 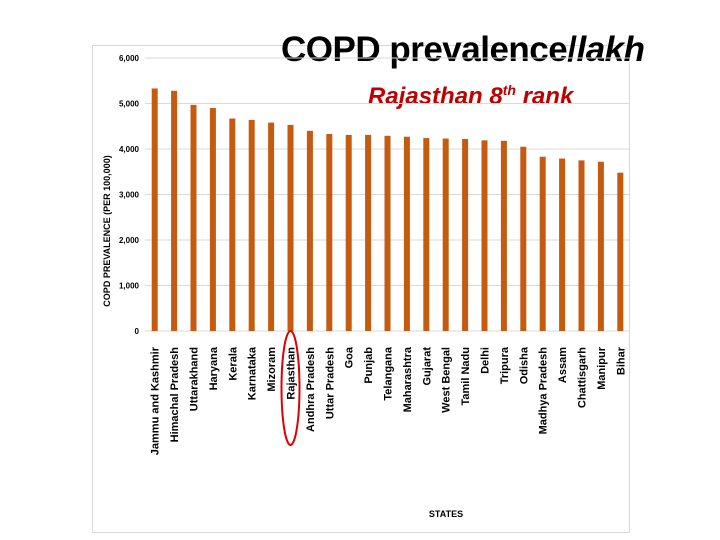 I want to click on y-tick-label: 4,000, so click(x=129, y=149).